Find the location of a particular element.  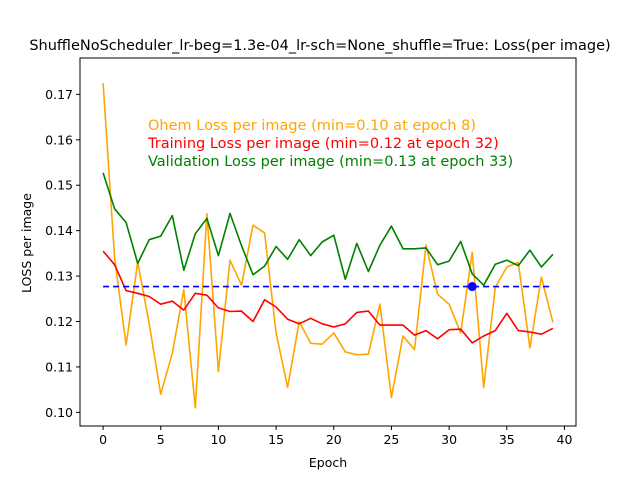

x-axis-label: Epoch is located at coordinates (328, 462).